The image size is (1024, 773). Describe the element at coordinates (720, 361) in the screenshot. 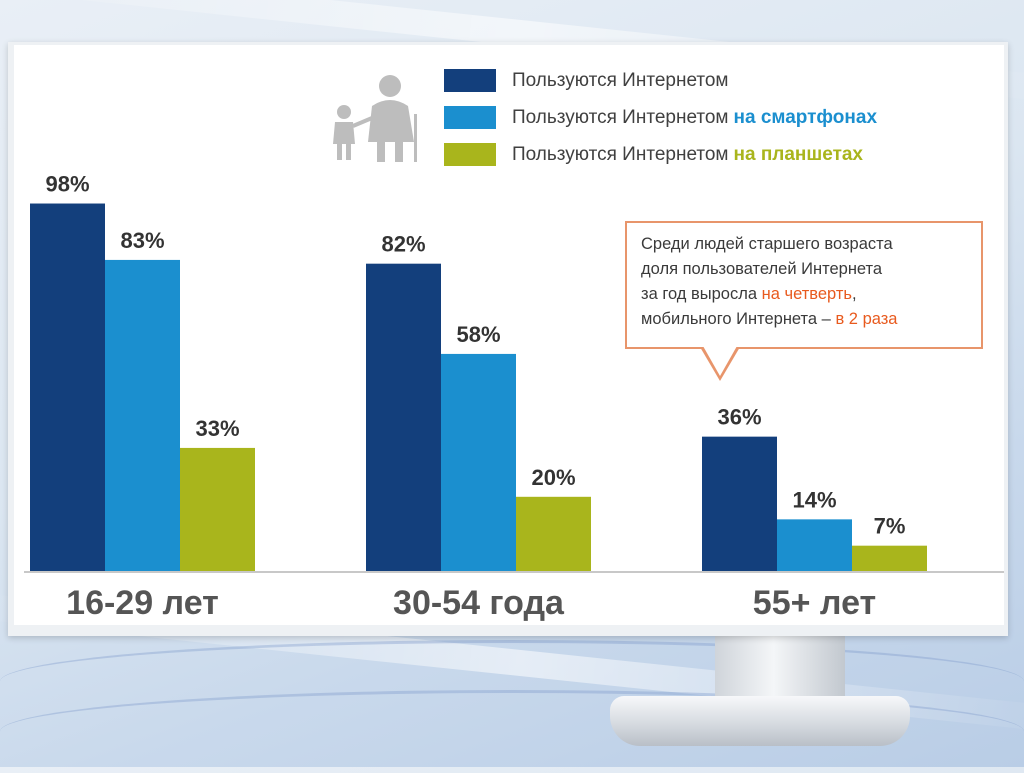

I see `callout-pointer-fill` at that location.